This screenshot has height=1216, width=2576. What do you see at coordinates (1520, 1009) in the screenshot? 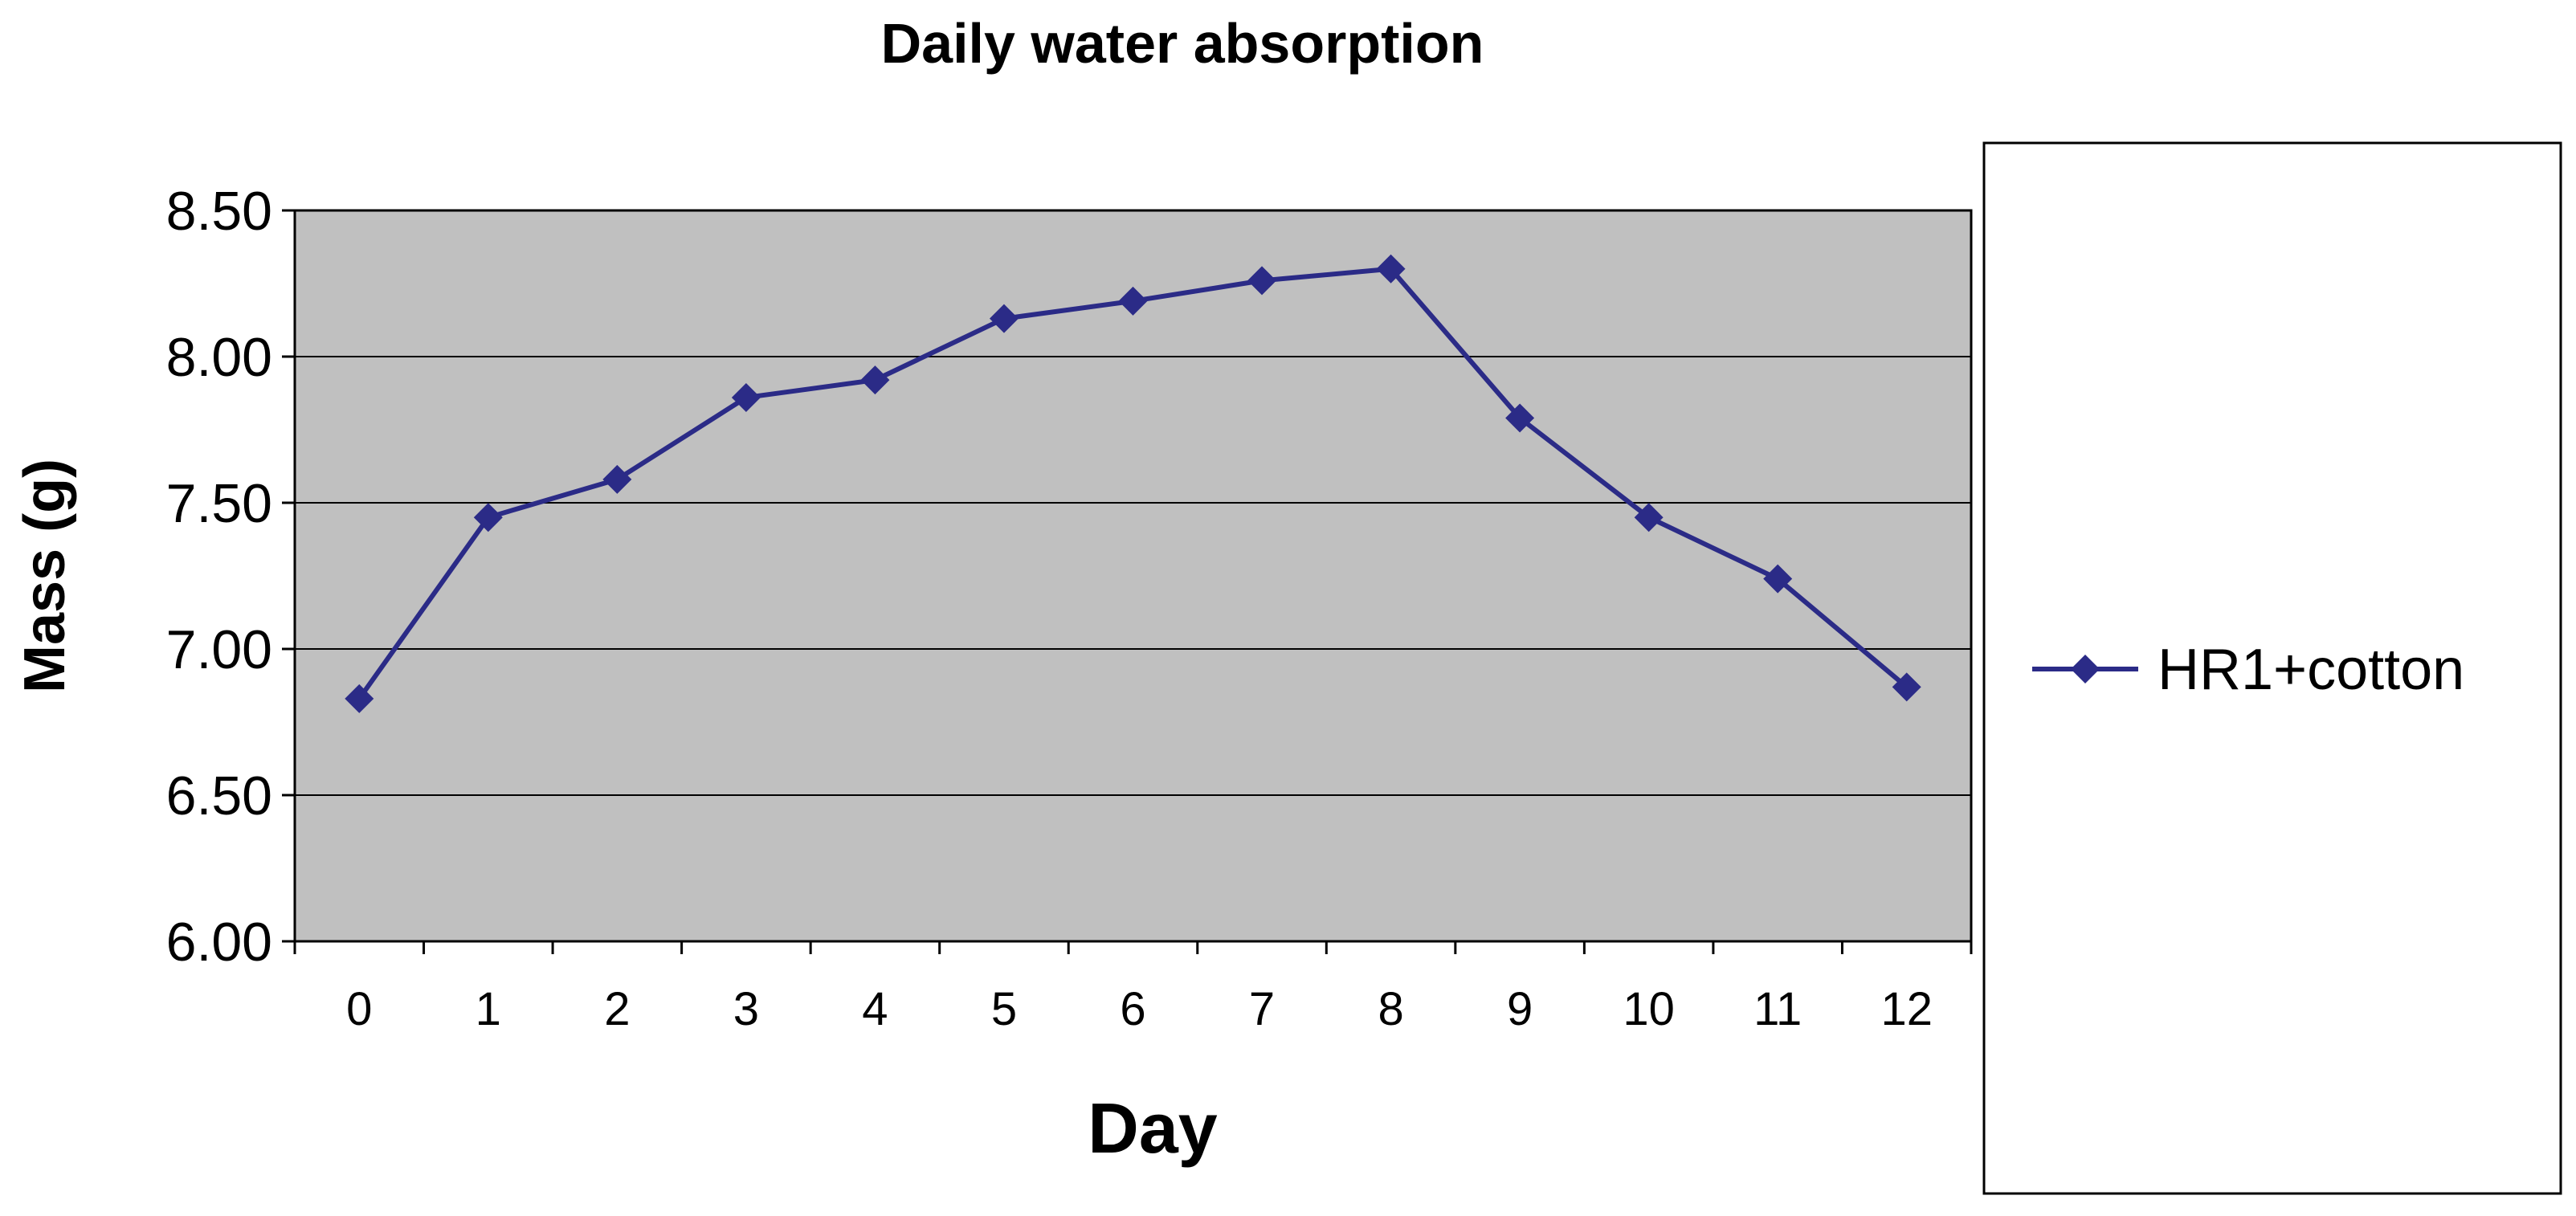
I see `x-tick-label: 9` at bounding box center [1520, 1009].